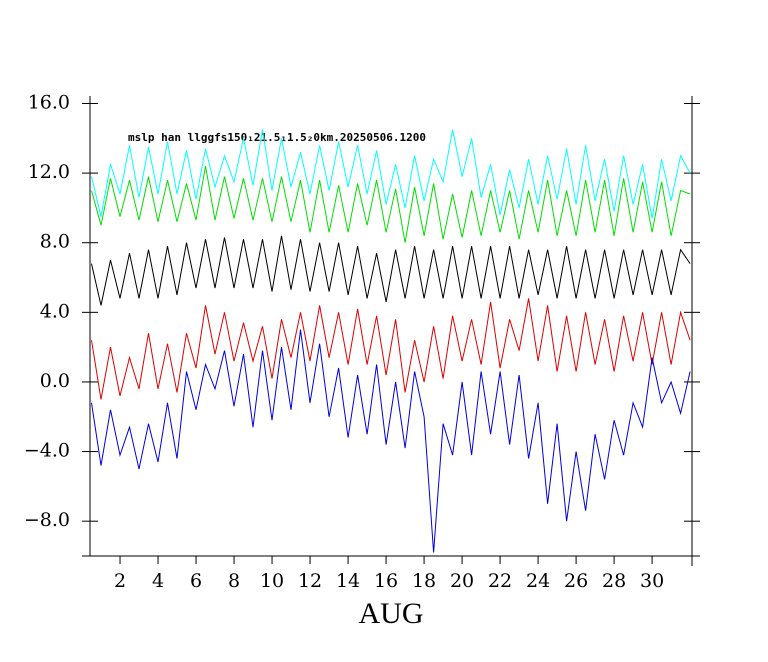  Describe the element at coordinates (49, 172) in the screenshot. I see `y-tick-label: 12.0` at that location.